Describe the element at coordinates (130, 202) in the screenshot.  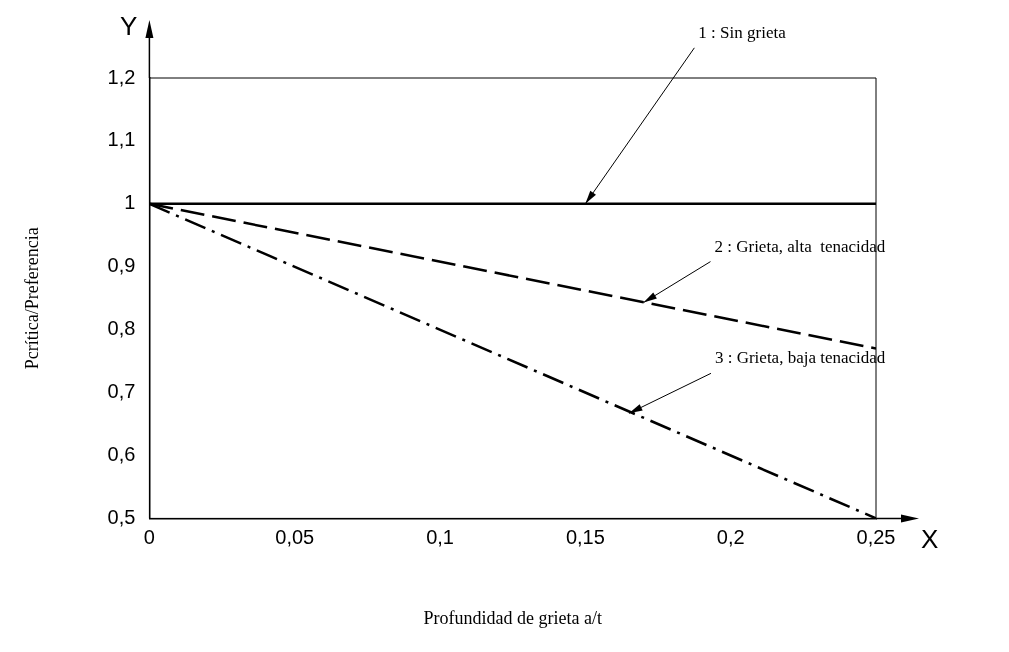
I see `y-tick-label: 1` at that location.